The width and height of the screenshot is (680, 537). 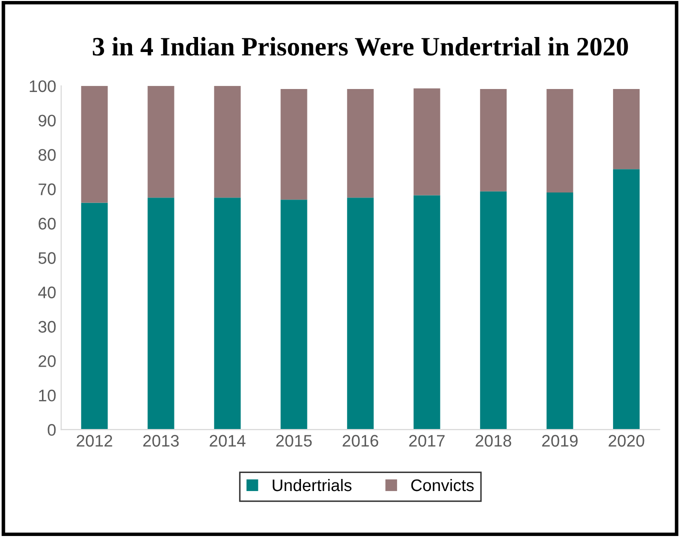 What do you see at coordinates (47, 155) in the screenshot?
I see `y-tick-label: 80` at bounding box center [47, 155].